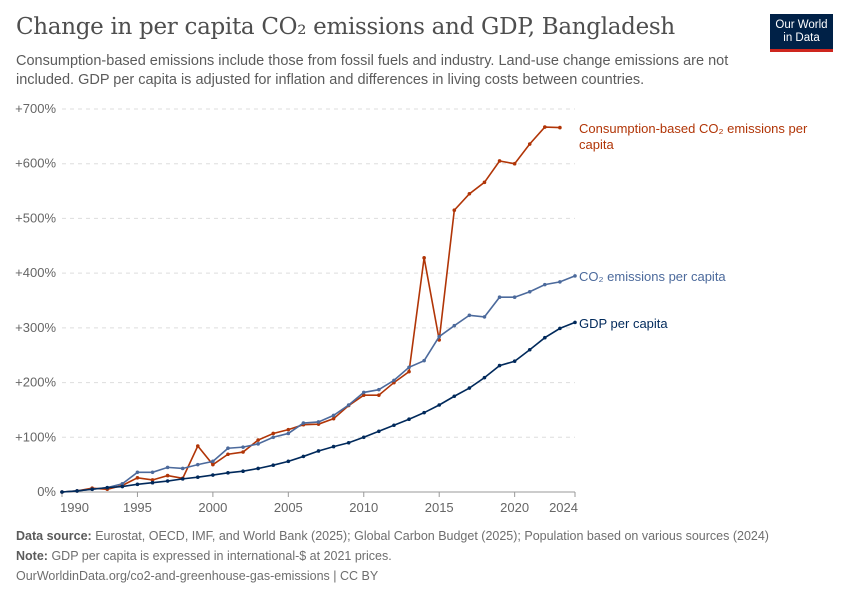 This screenshot has width=850, height=600. Describe the element at coordinates (35, 272) in the screenshot. I see `y-tick-label: +400%` at that location.